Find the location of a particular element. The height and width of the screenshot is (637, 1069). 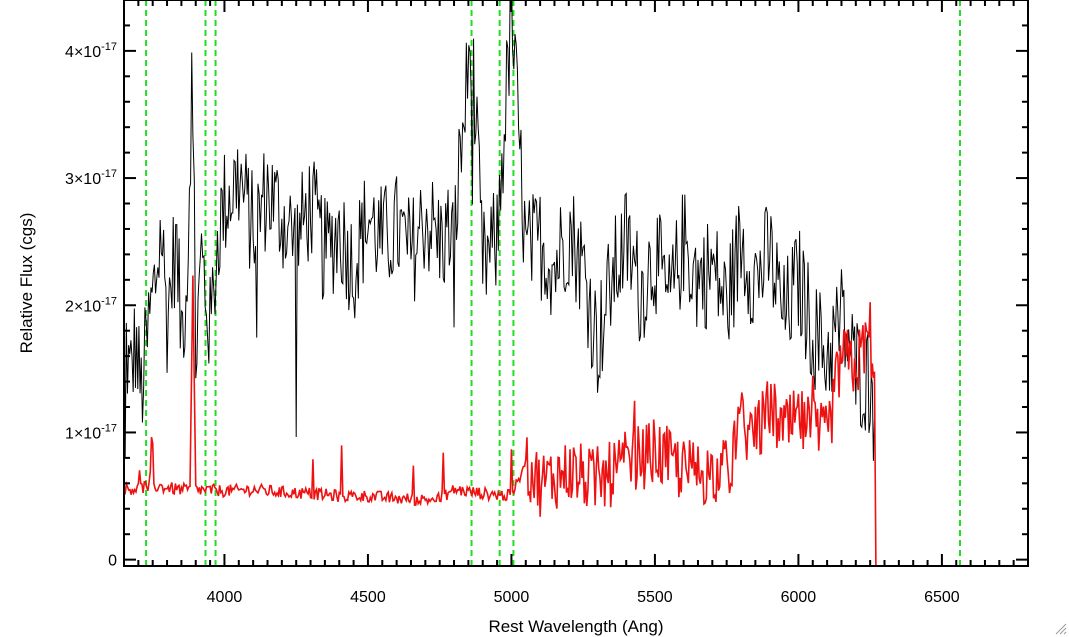

x-tick-label: 4500 is located at coordinates (368, 597).